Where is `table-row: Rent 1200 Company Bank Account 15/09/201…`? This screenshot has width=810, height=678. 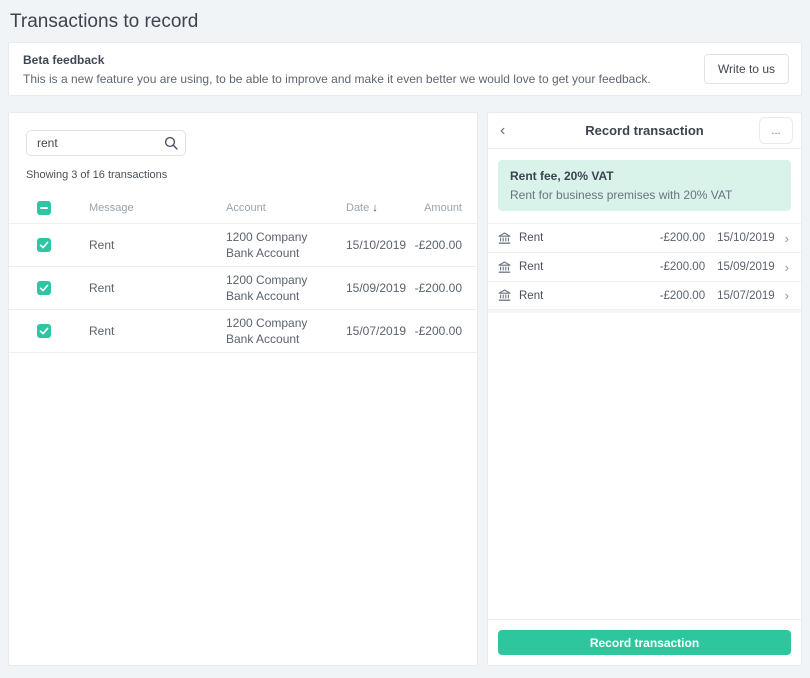 table-row: Rent 1200 Company Bank Account 15/09/201… is located at coordinates (243, 287).